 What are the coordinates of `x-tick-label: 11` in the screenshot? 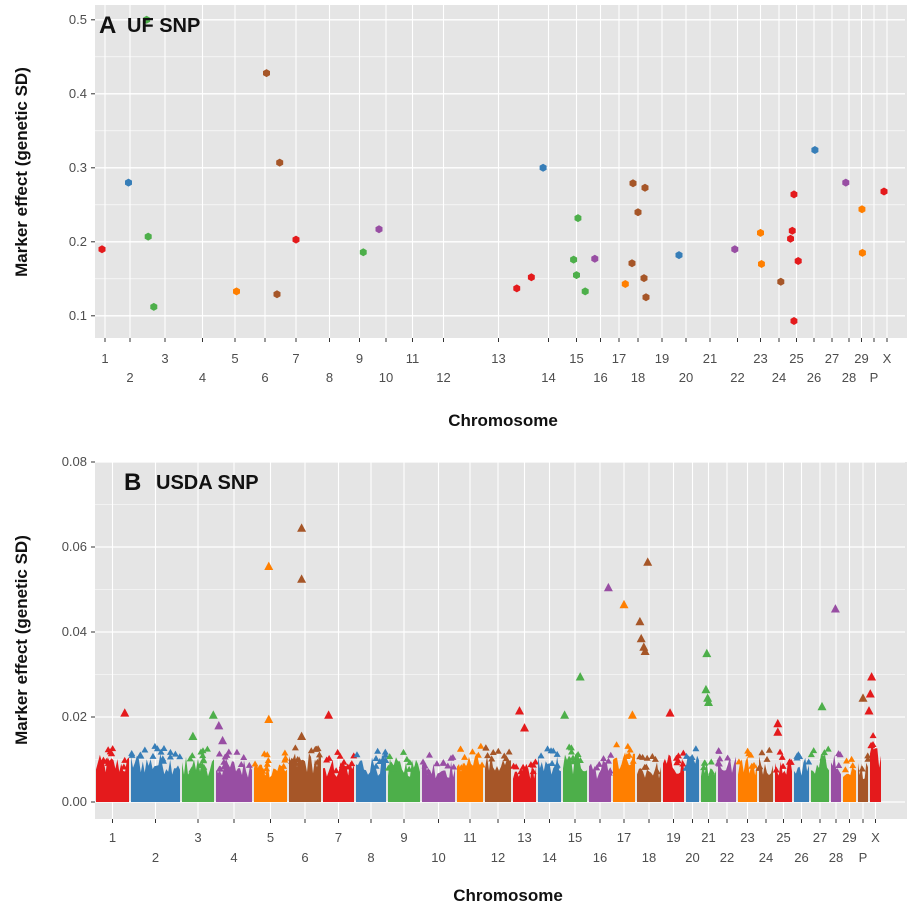 It's located at (470, 837).